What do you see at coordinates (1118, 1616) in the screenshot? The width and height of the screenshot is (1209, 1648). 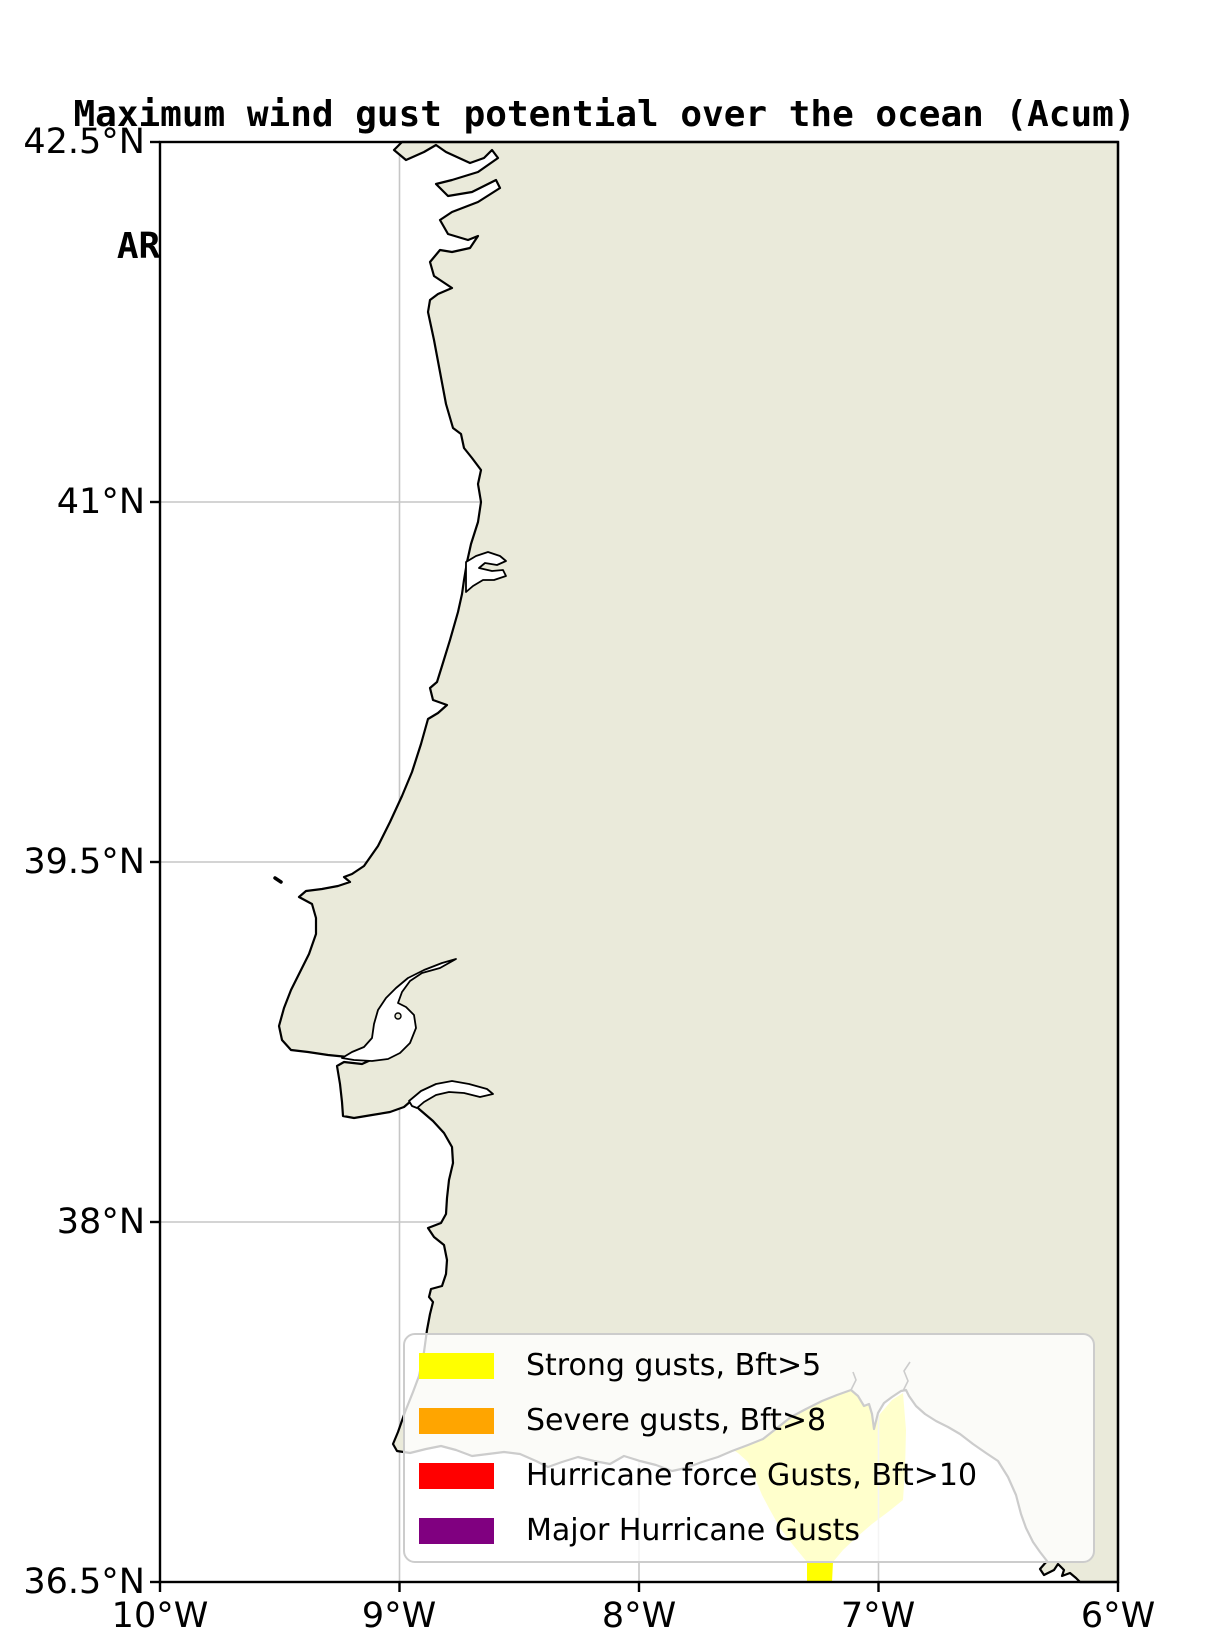 I see `xtick-label-6w: 6°W` at bounding box center [1118, 1616].